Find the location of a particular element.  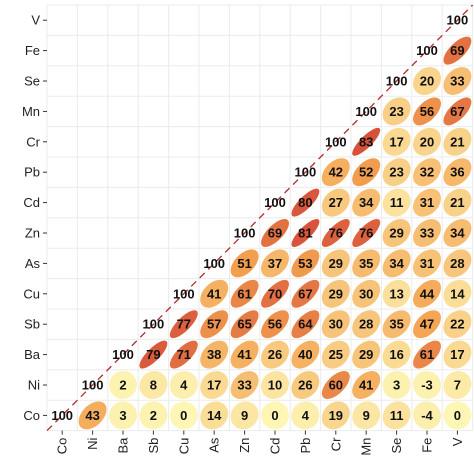

value-label-Cd-V: 21 is located at coordinates (457, 202).